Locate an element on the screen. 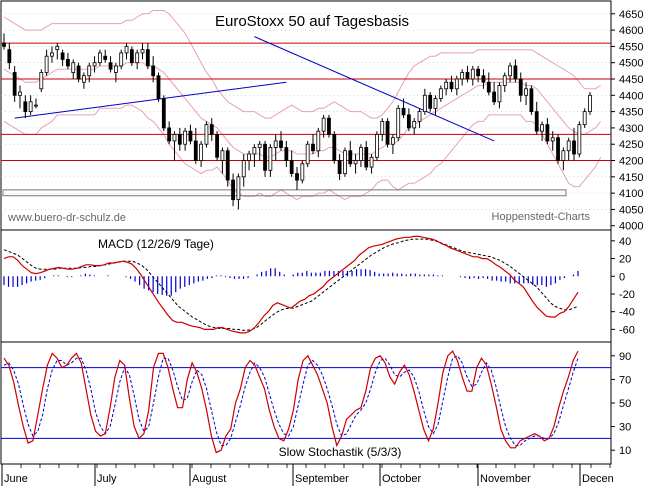  macd-tick-label: 40 is located at coordinates (625, 242).